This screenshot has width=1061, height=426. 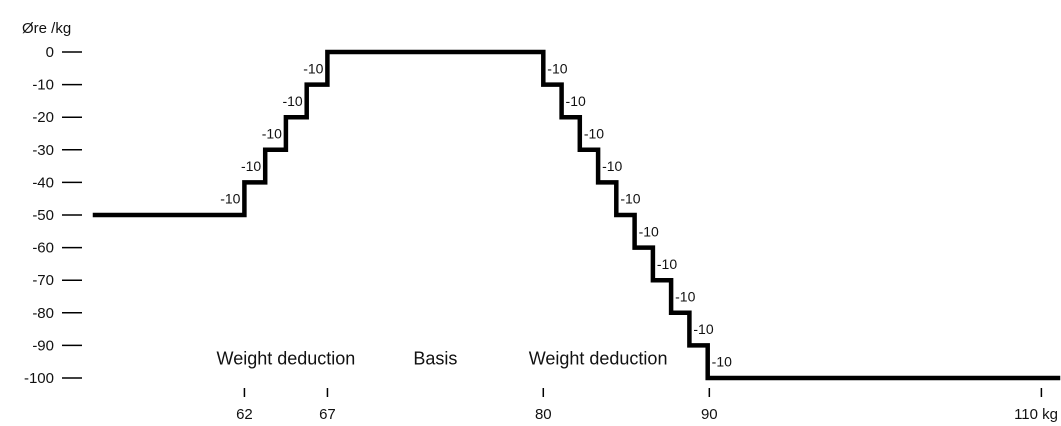 I want to click on region-labels: Weight deduction Basis Weight deduction, so click(x=442, y=358).